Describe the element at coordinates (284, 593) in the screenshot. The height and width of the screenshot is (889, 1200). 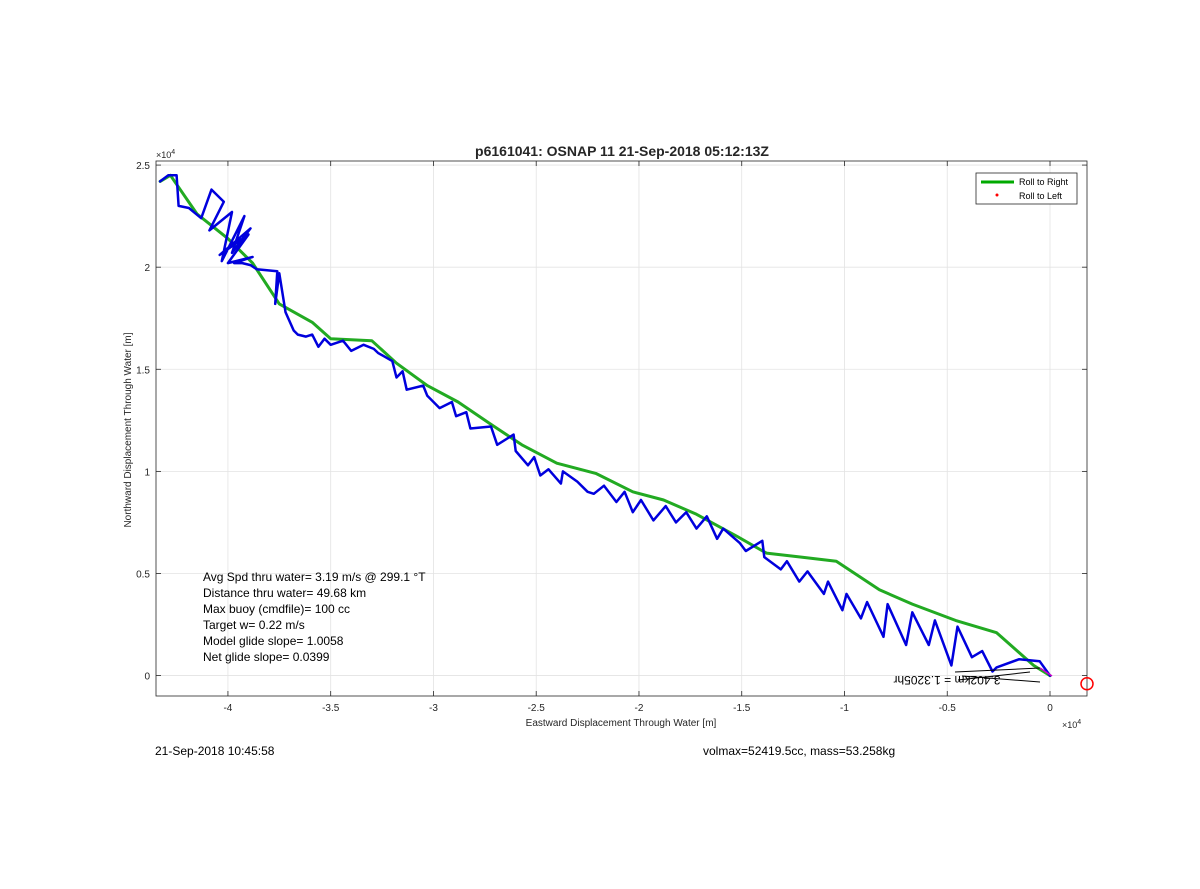
I see `annot-distance: Distance thru water= 49.68 km` at that location.